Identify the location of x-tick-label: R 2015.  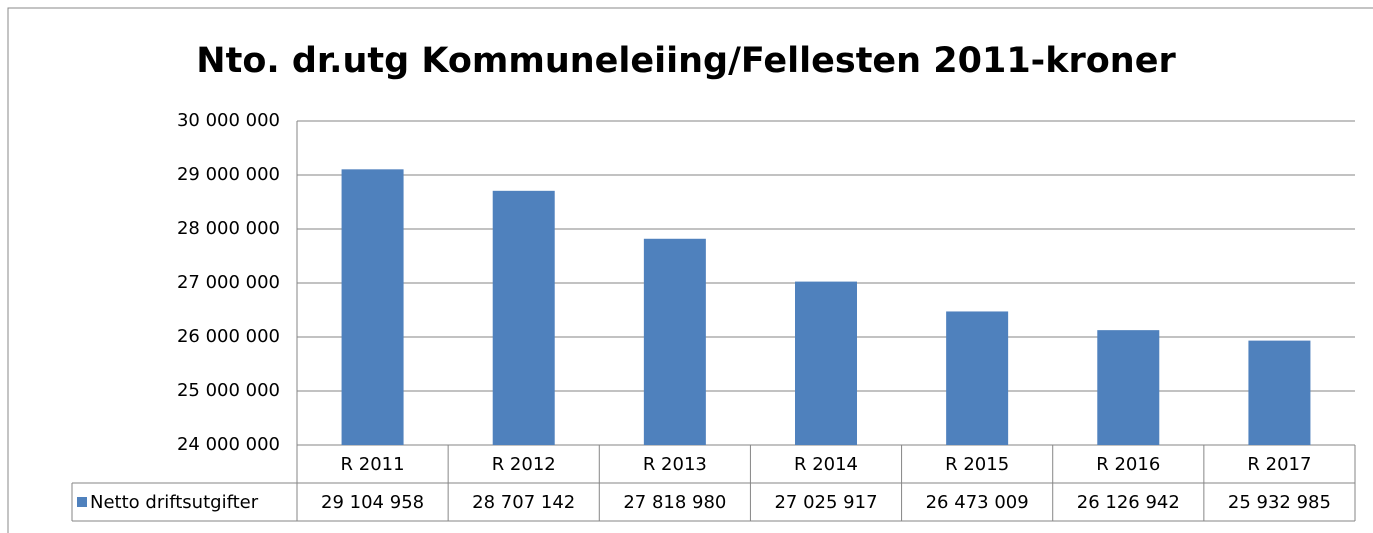
(977, 464).